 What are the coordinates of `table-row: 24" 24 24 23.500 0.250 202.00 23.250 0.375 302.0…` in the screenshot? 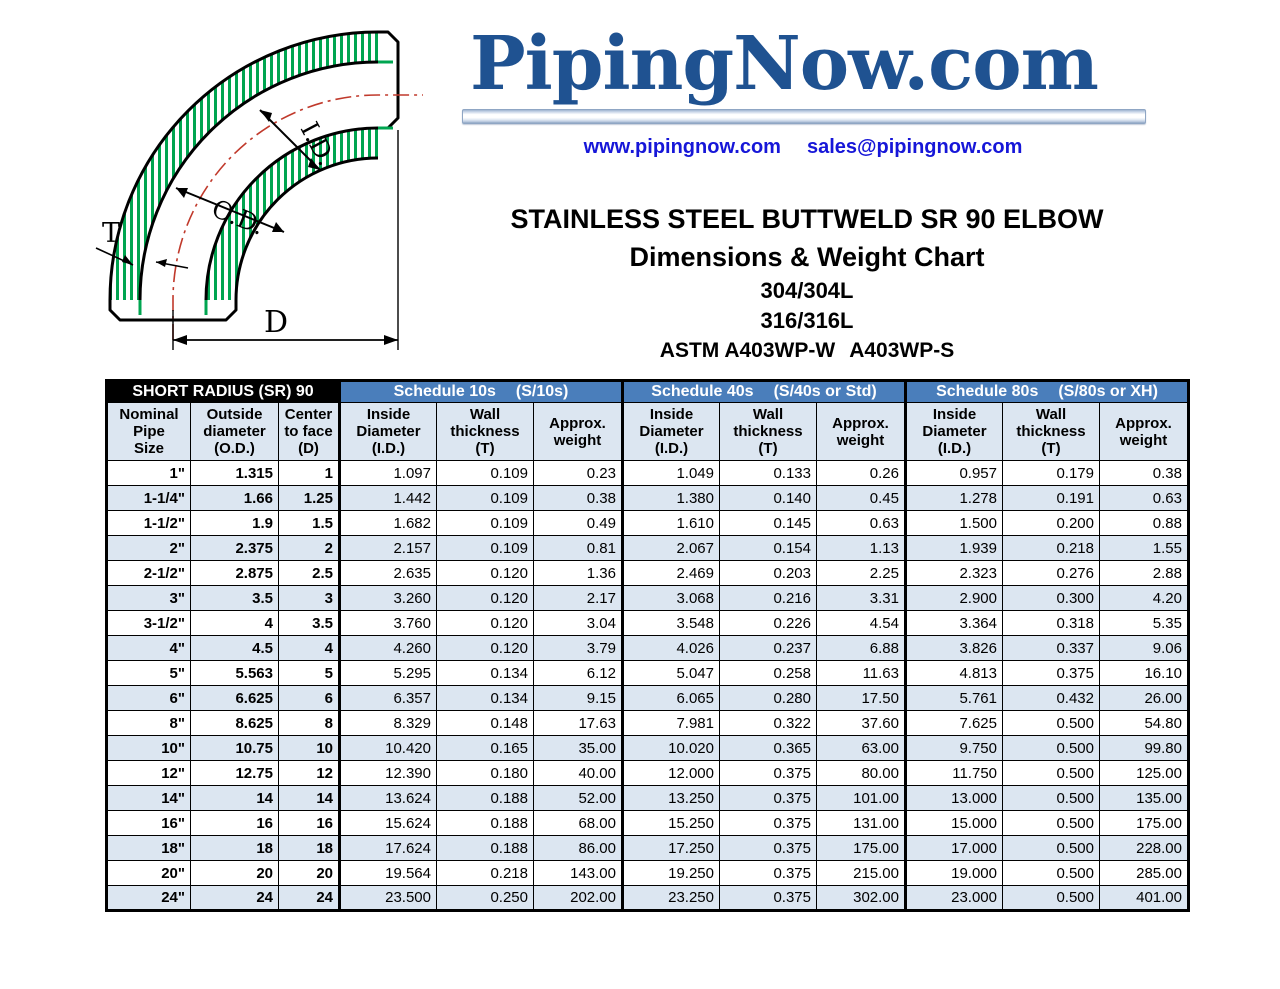 It's located at (647, 898).